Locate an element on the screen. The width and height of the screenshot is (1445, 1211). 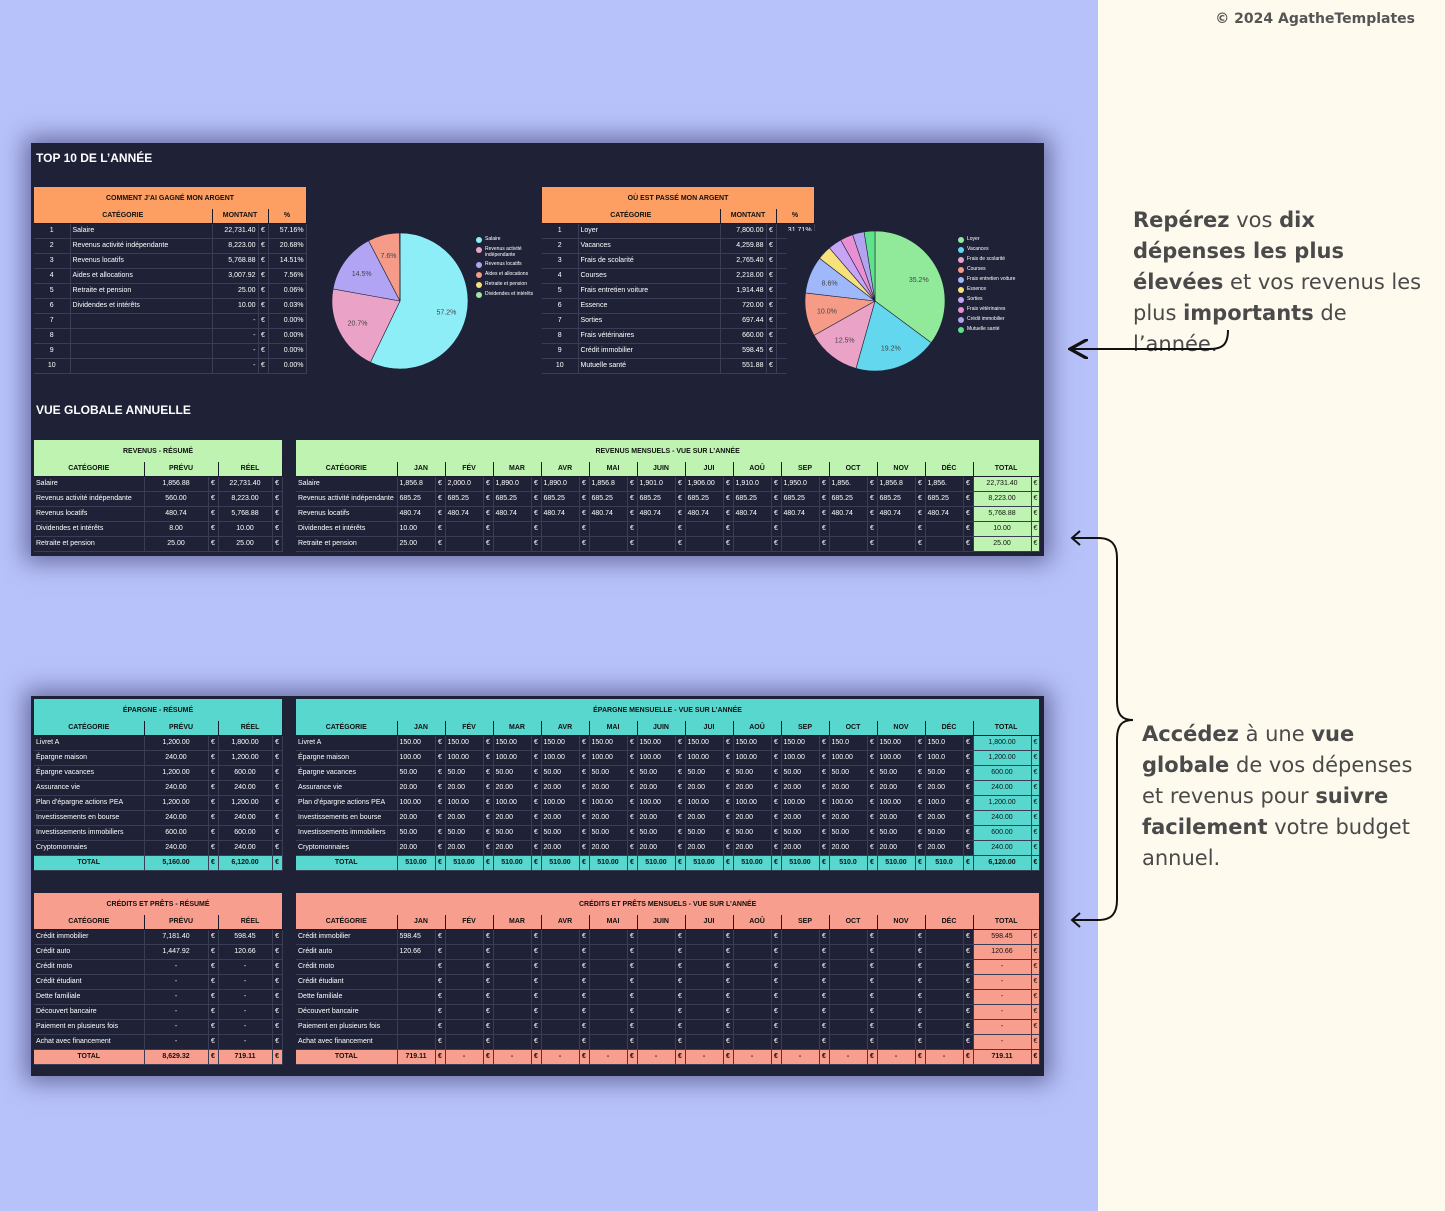
rank-cell: 9 is located at coordinates (560, 351).